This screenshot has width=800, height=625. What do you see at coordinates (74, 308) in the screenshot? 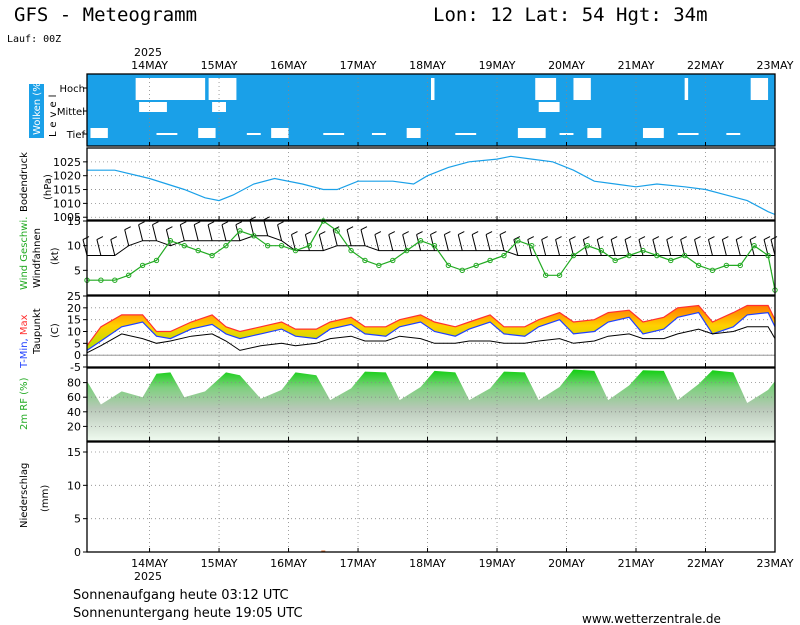
I see `y-tick-label: 20` at bounding box center [74, 308].